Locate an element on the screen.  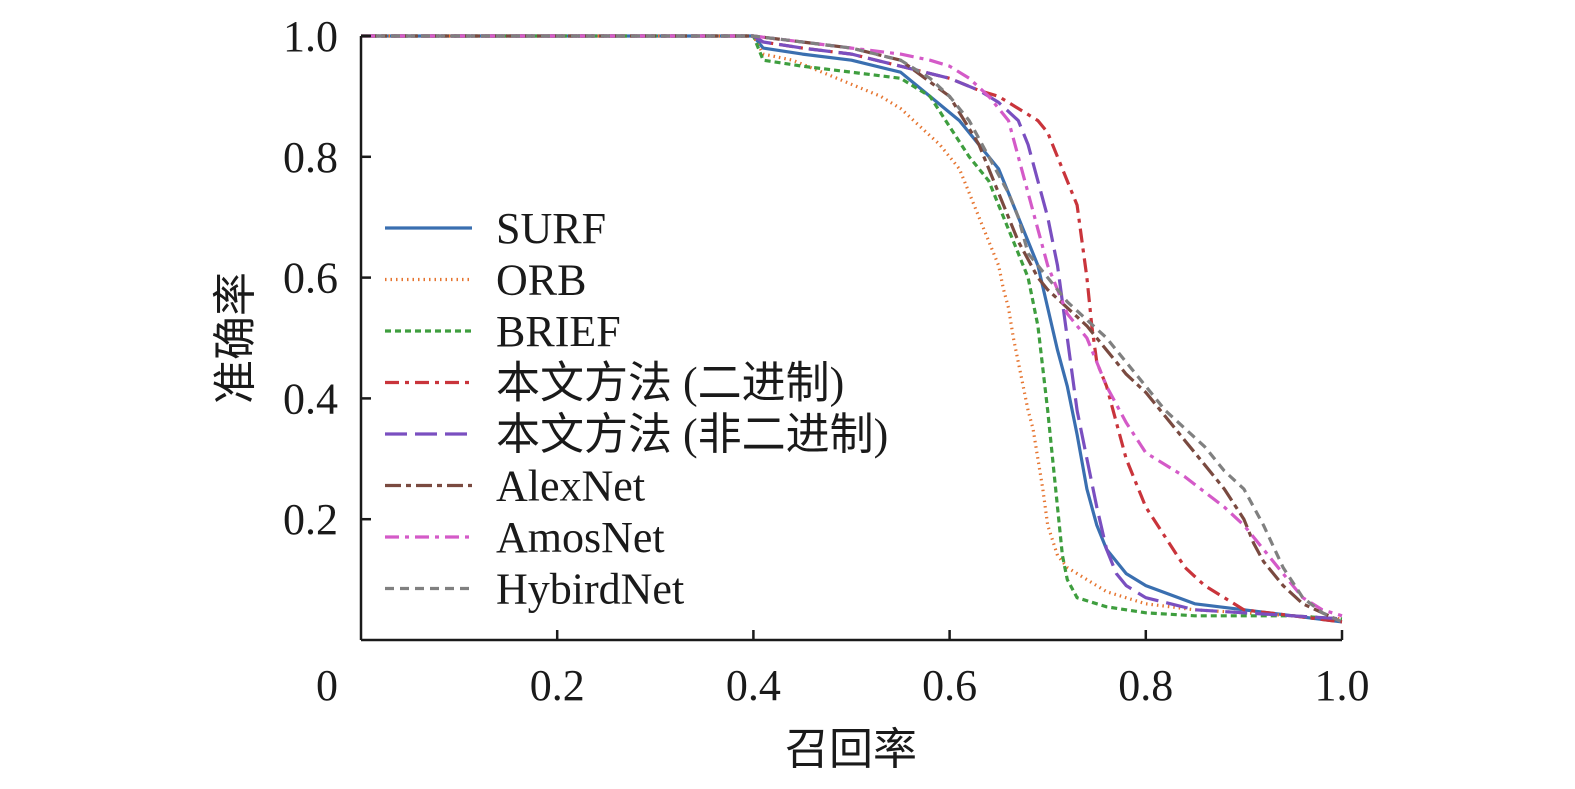
legend-label-2: BRIEF is located at coordinates (558, 331).